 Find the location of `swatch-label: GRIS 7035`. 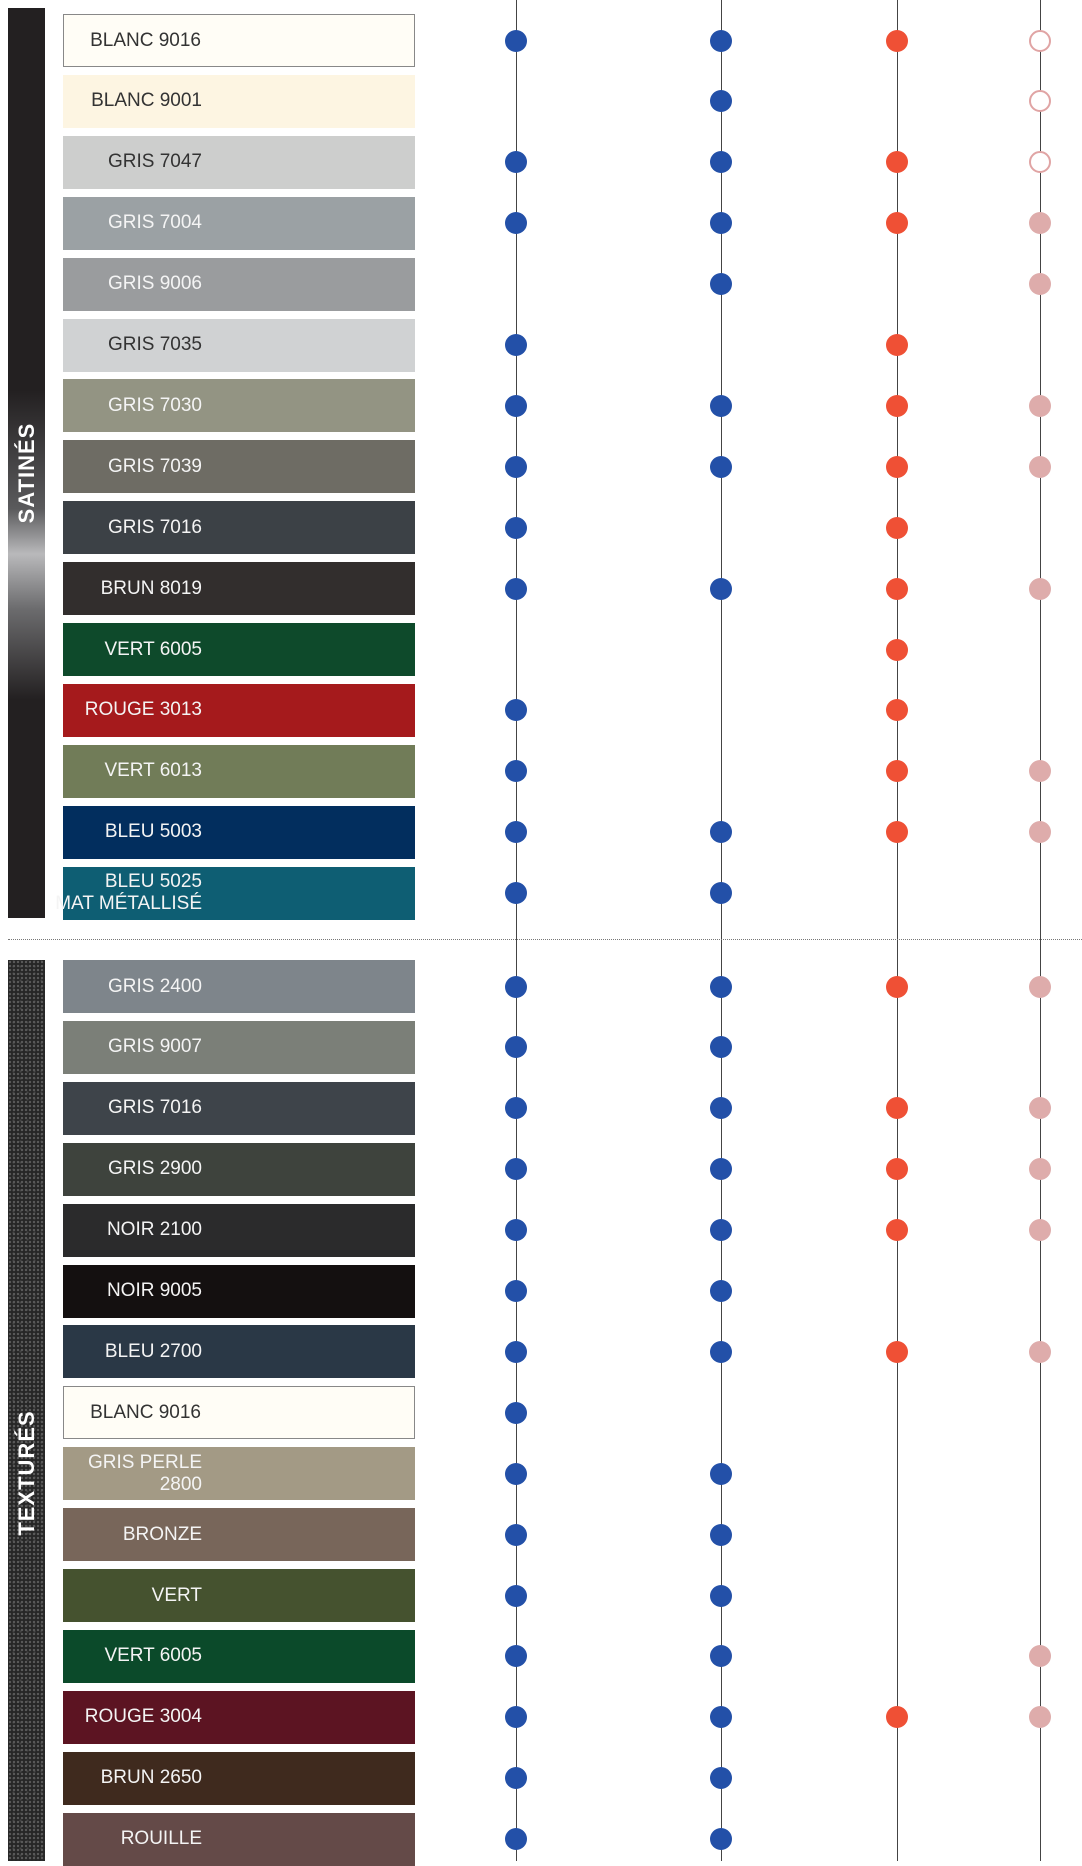

swatch-label: GRIS 7035 is located at coordinates (155, 344).